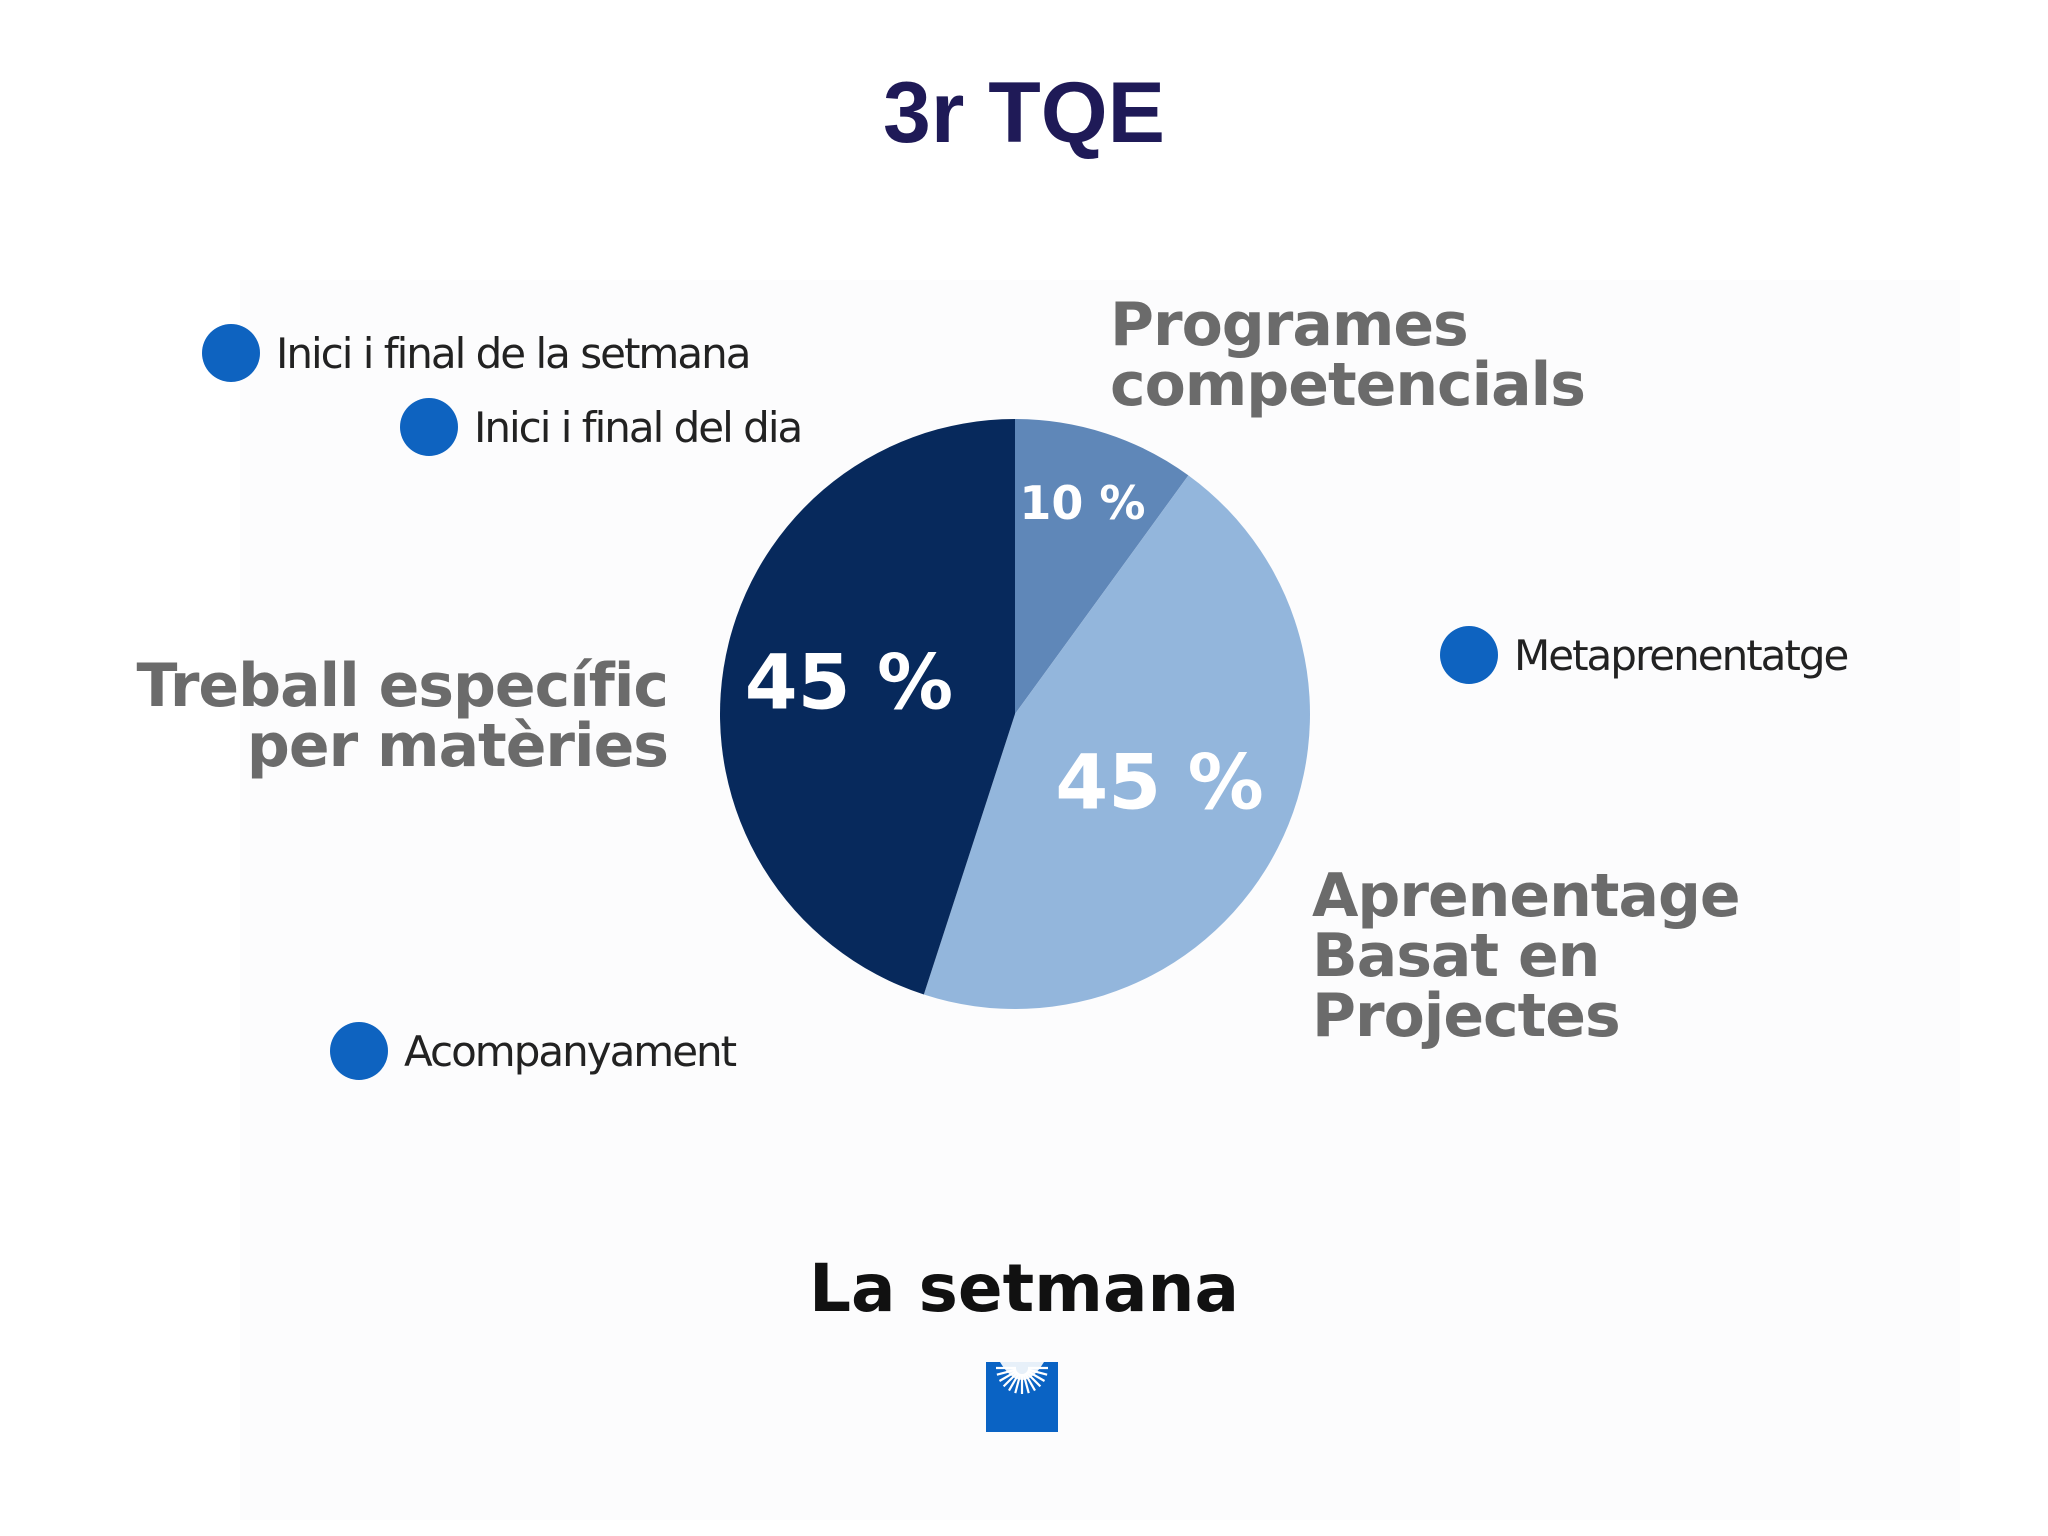 Image resolution: width=2048 pixels, height=1536 pixels. What do you see at coordinates (1289, 325) in the screenshot?
I see `category-label-line: Programes` at bounding box center [1289, 325].